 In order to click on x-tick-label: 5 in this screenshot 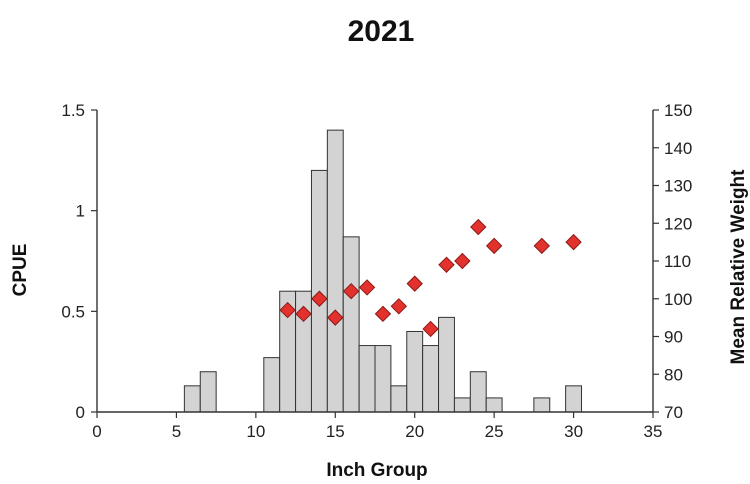, I will do `click(176, 431)`.